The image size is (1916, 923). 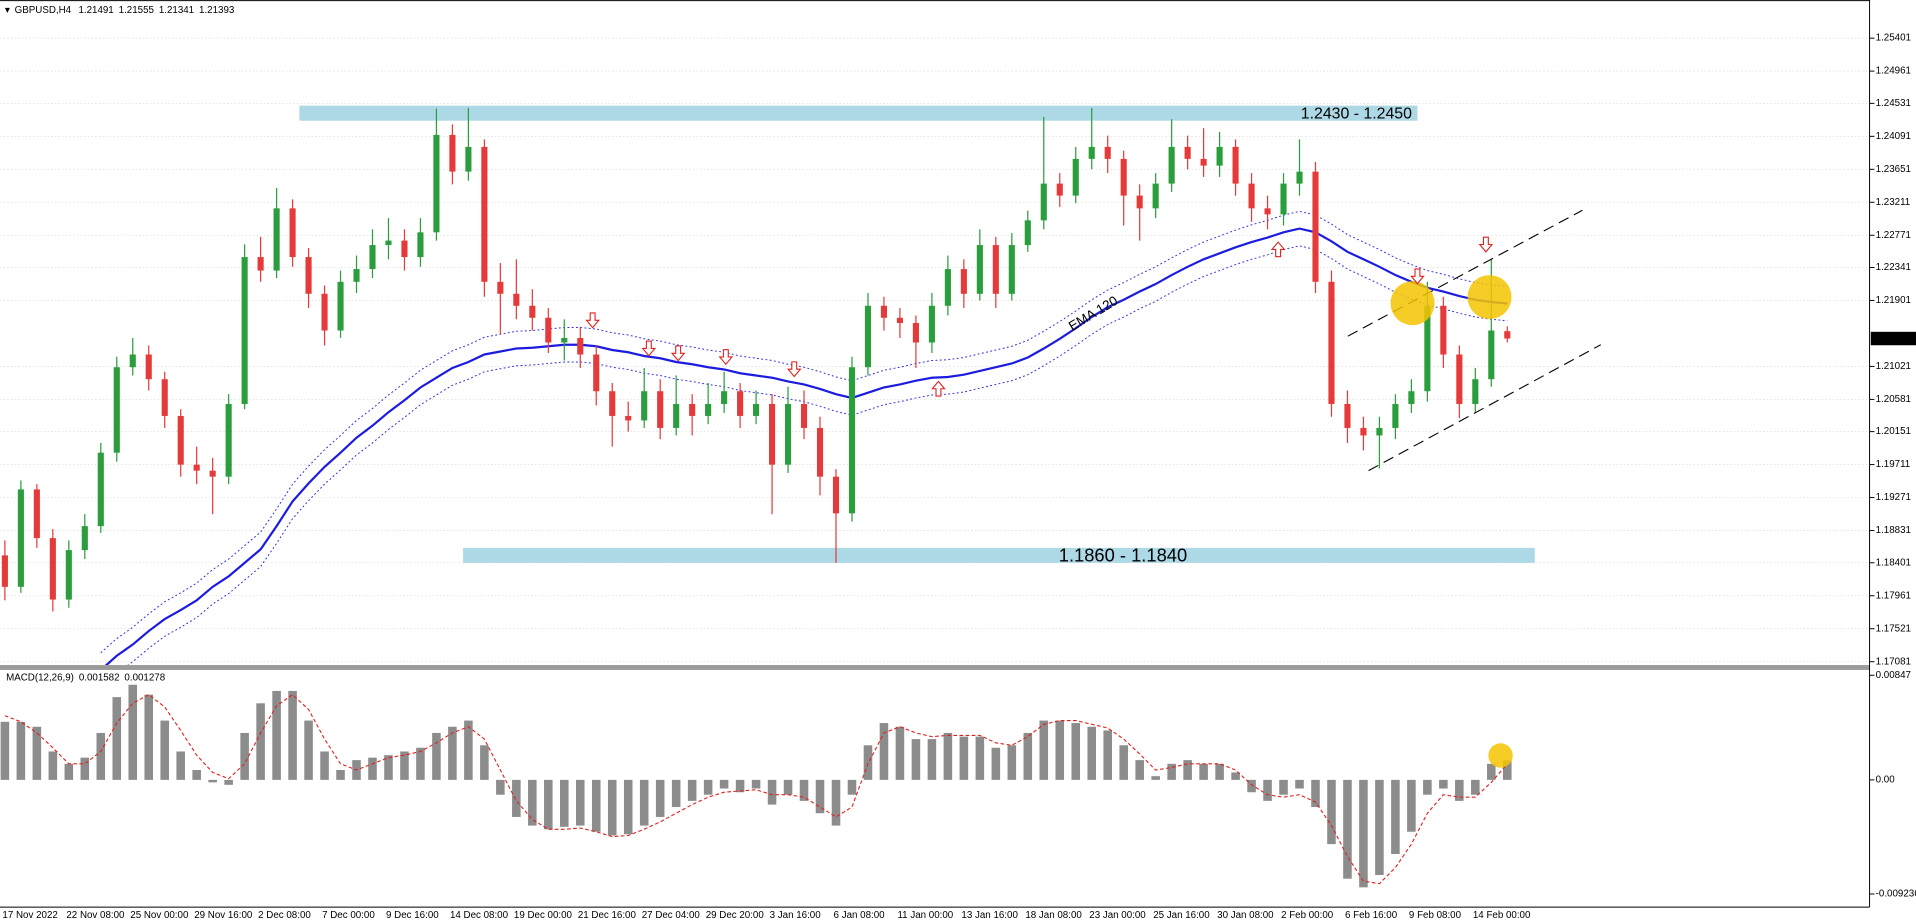 I want to click on macd-value: 0.001582, so click(x=99, y=677).